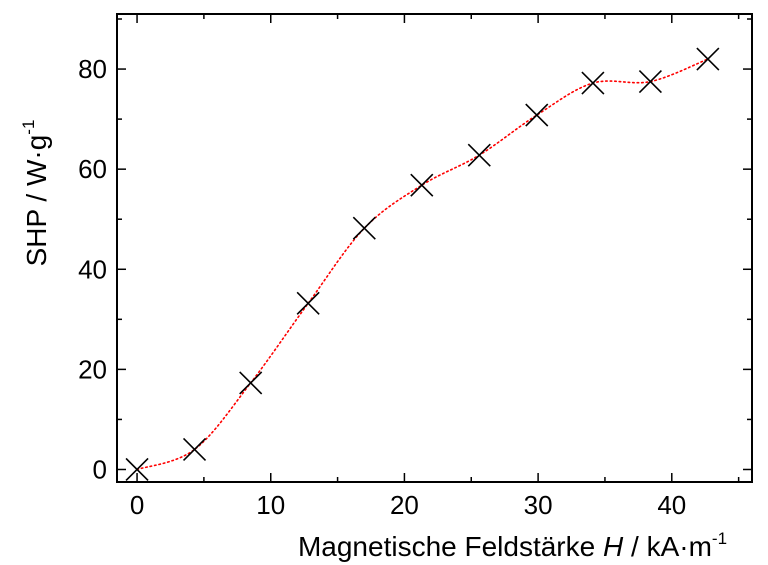 The height and width of the screenshot is (565, 768). Describe the element at coordinates (92, 269) in the screenshot. I see `y-tick-label: 40` at that location.